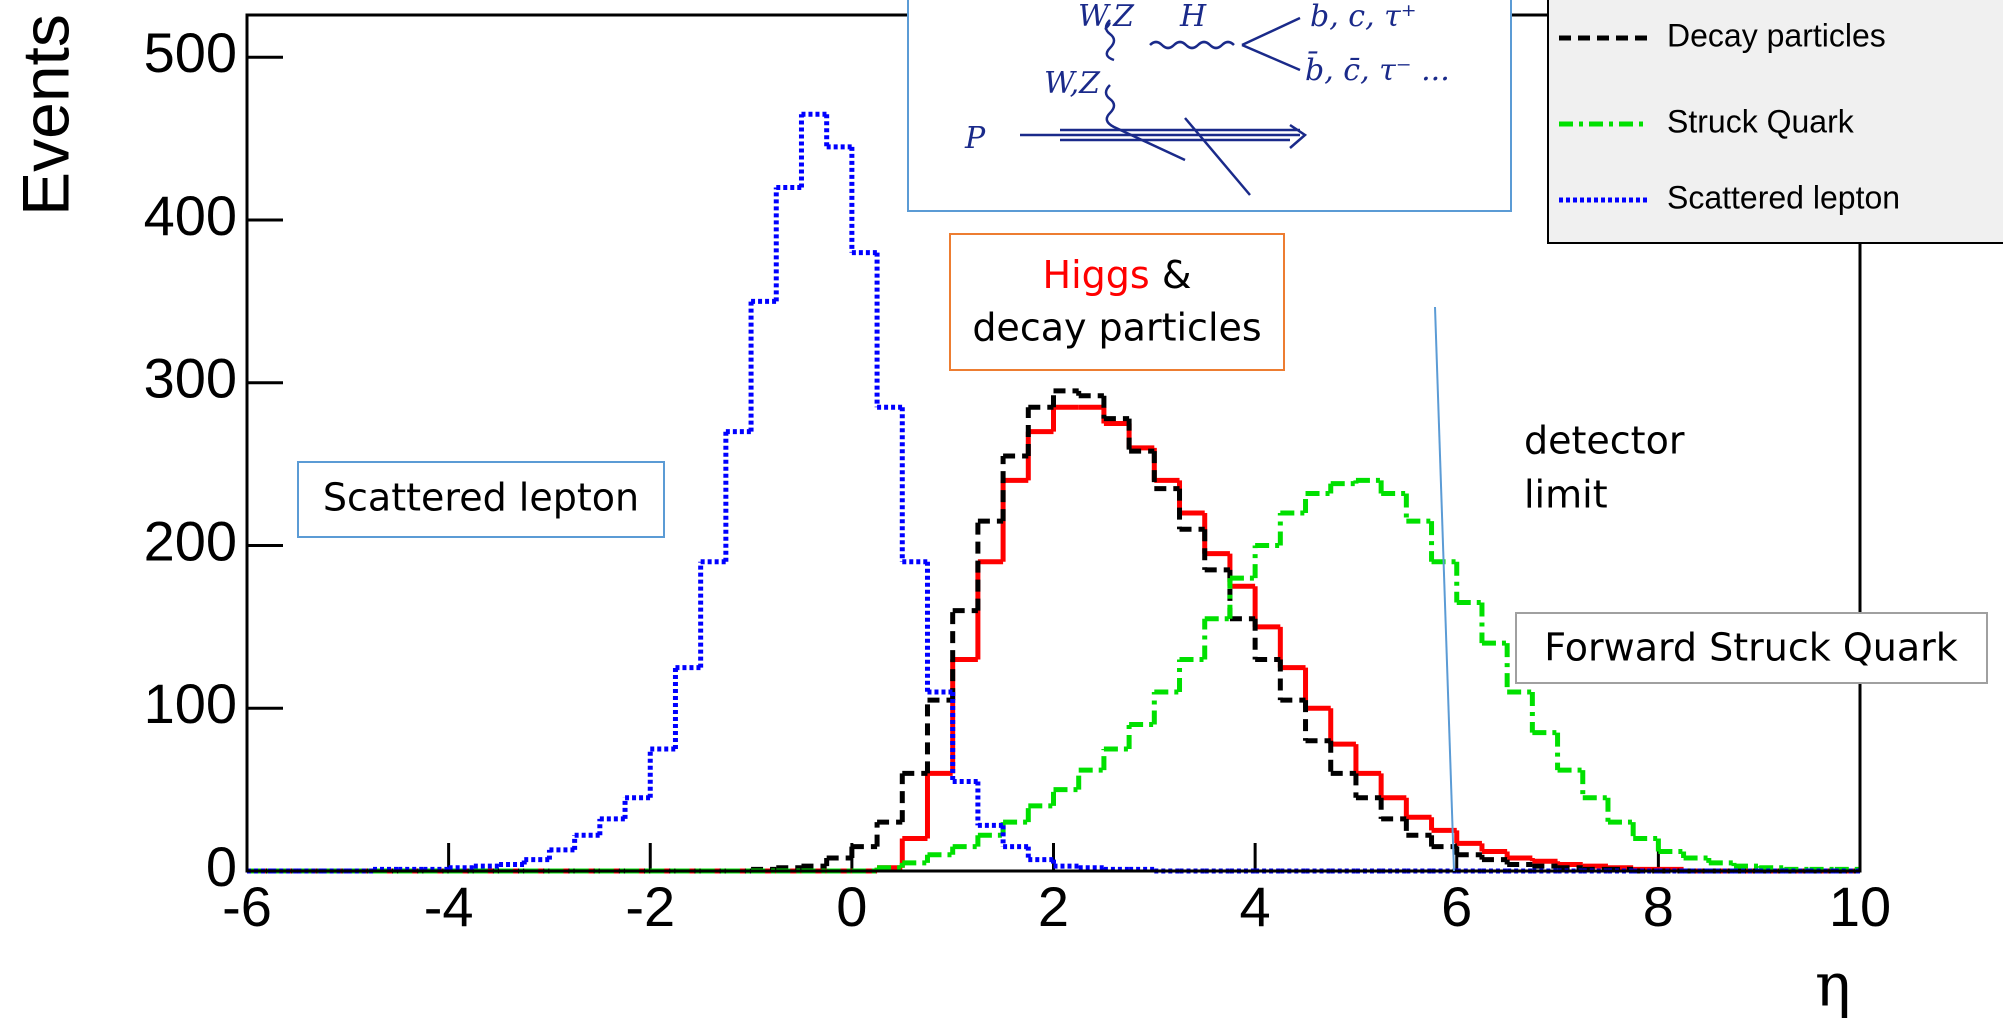 Image resolution: width=2003 pixels, height=1023 pixels. What do you see at coordinates (1783, 197) in the screenshot?
I see `legend-label: Scattered lepton` at bounding box center [1783, 197].